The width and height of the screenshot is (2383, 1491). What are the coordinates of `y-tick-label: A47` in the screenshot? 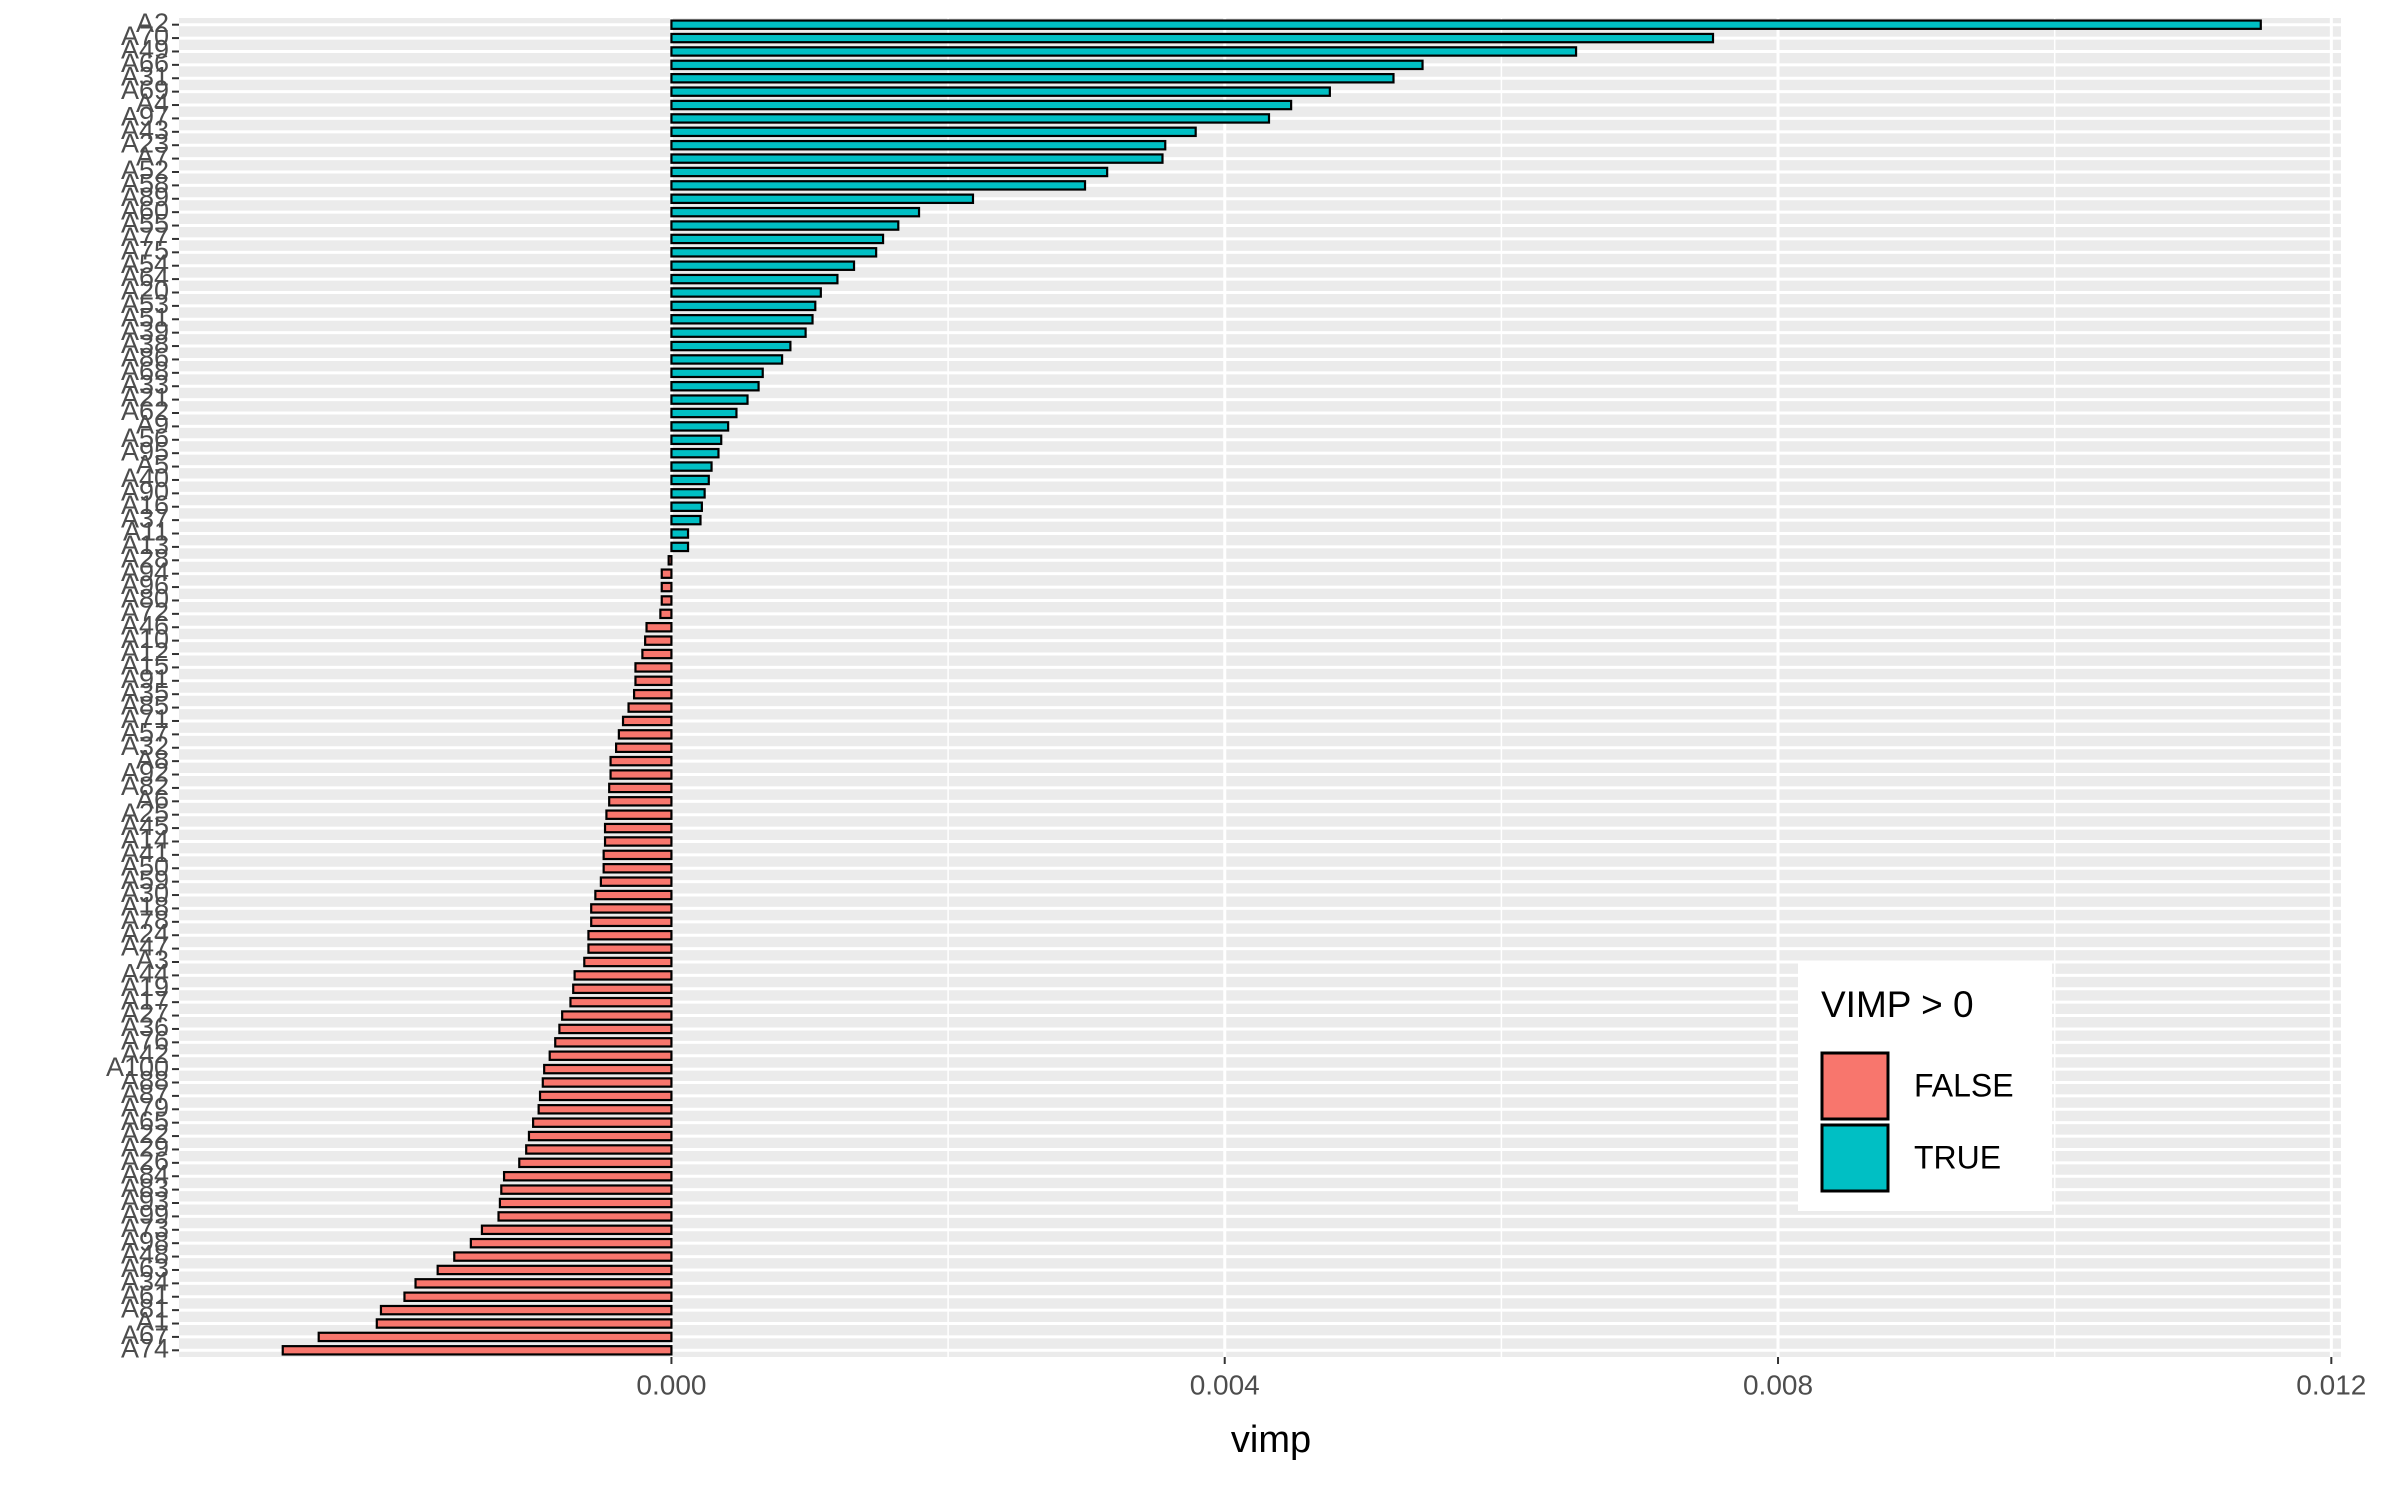 It's located at (145, 947).